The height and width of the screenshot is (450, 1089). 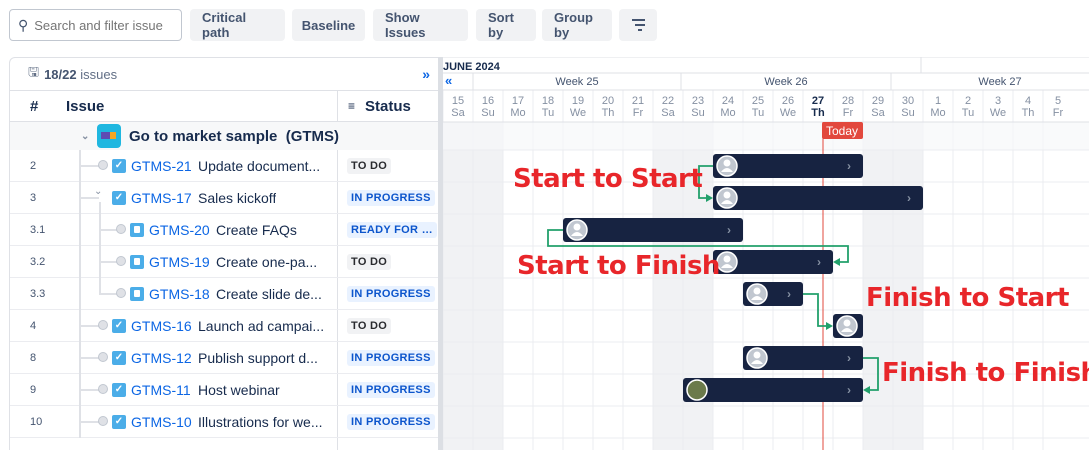 I want to click on issue-summary: Sales kickoff, so click(x=237, y=197).